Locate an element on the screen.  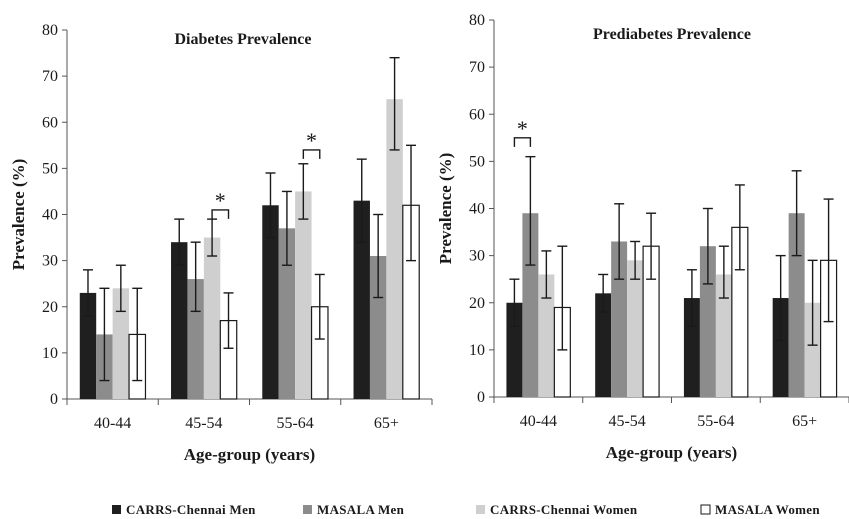
chart-title: Diabetes Prevalence is located at coordinates (243, 39).